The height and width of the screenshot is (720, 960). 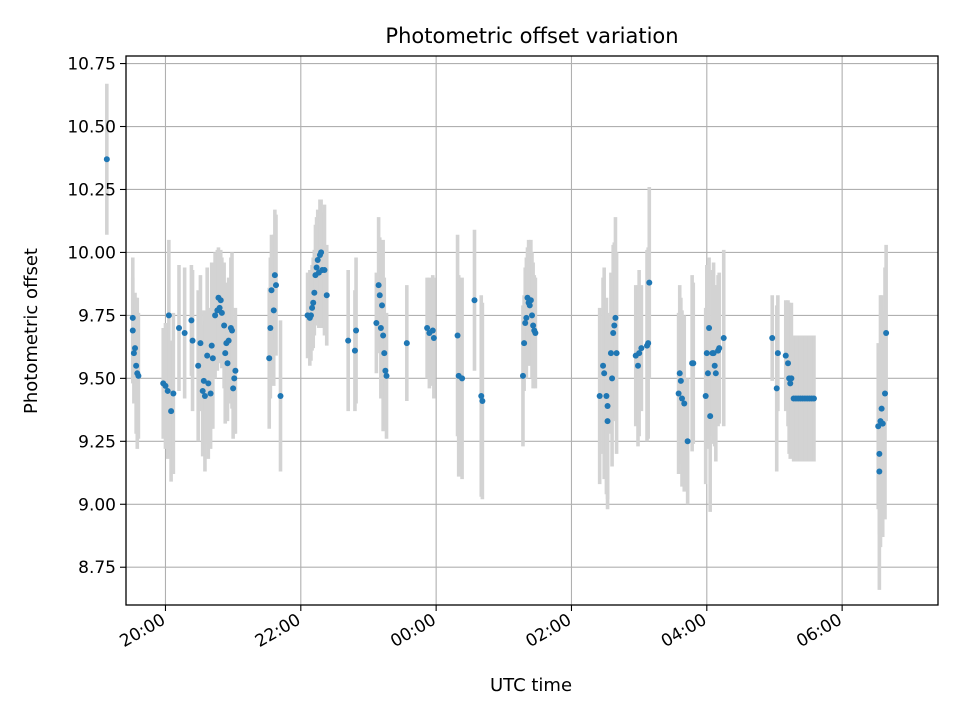 What do you see at coordinates (97, 379) in the screenshot?
I see `y-tick-label: 9.50` at bounding box center [97, 379].